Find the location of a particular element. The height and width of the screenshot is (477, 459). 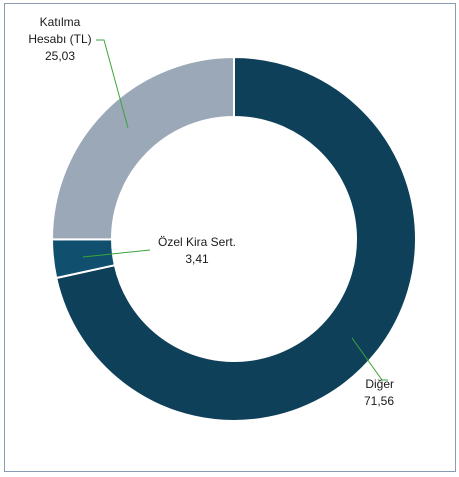

slice-label: Katılma is located at coordinates (60, 22).